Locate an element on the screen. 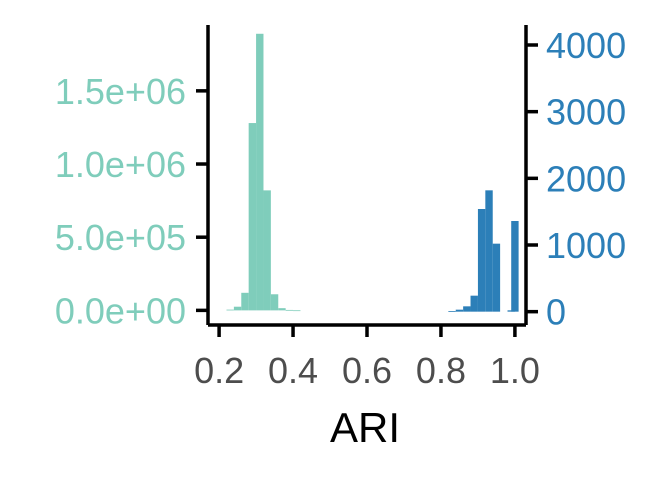 The image size is (672, 480). x-axis-tick-label: 0.8 is located at coordinates (441, 370).